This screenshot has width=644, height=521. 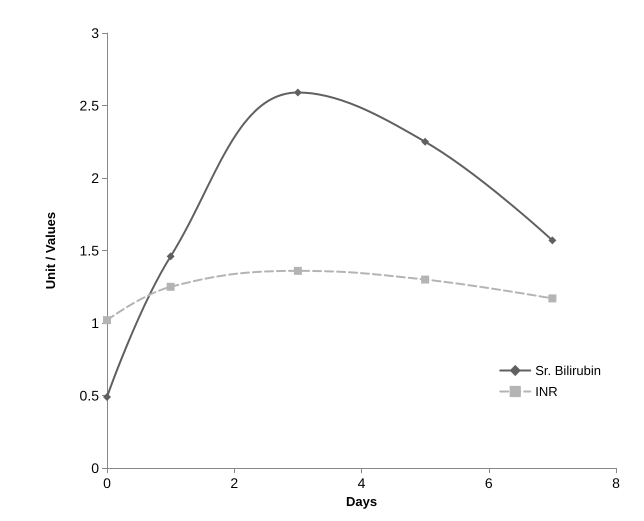 What do you see at coordinates (107, 483) in the screenshot?
I see `x-tick-label: 0` at bounding box center [107, 483].